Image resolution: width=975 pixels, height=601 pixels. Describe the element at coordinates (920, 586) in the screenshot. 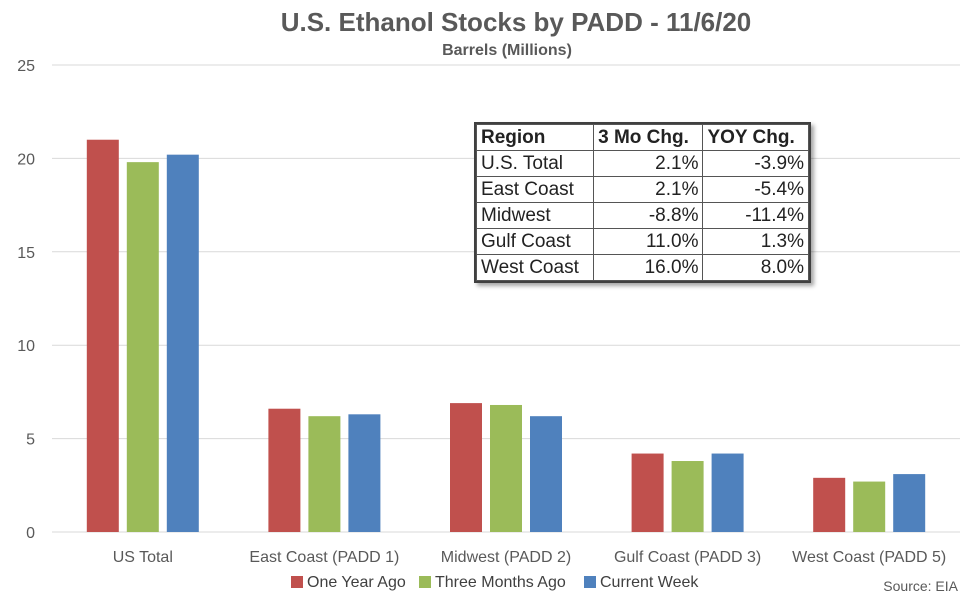

I see `source-note: Source: EIA` at that location.